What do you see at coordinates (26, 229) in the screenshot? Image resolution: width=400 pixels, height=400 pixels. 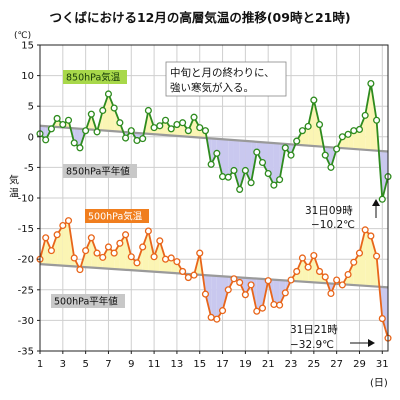 I see `y-tick-label: -15` at bounding box center [26, 229].